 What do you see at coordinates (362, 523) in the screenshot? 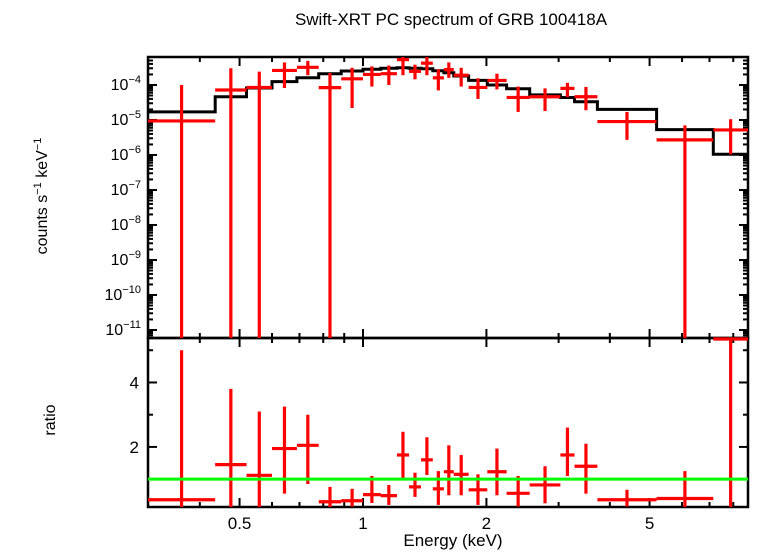
I see `x-tick-label: 1` at bounding box center [362, 523].